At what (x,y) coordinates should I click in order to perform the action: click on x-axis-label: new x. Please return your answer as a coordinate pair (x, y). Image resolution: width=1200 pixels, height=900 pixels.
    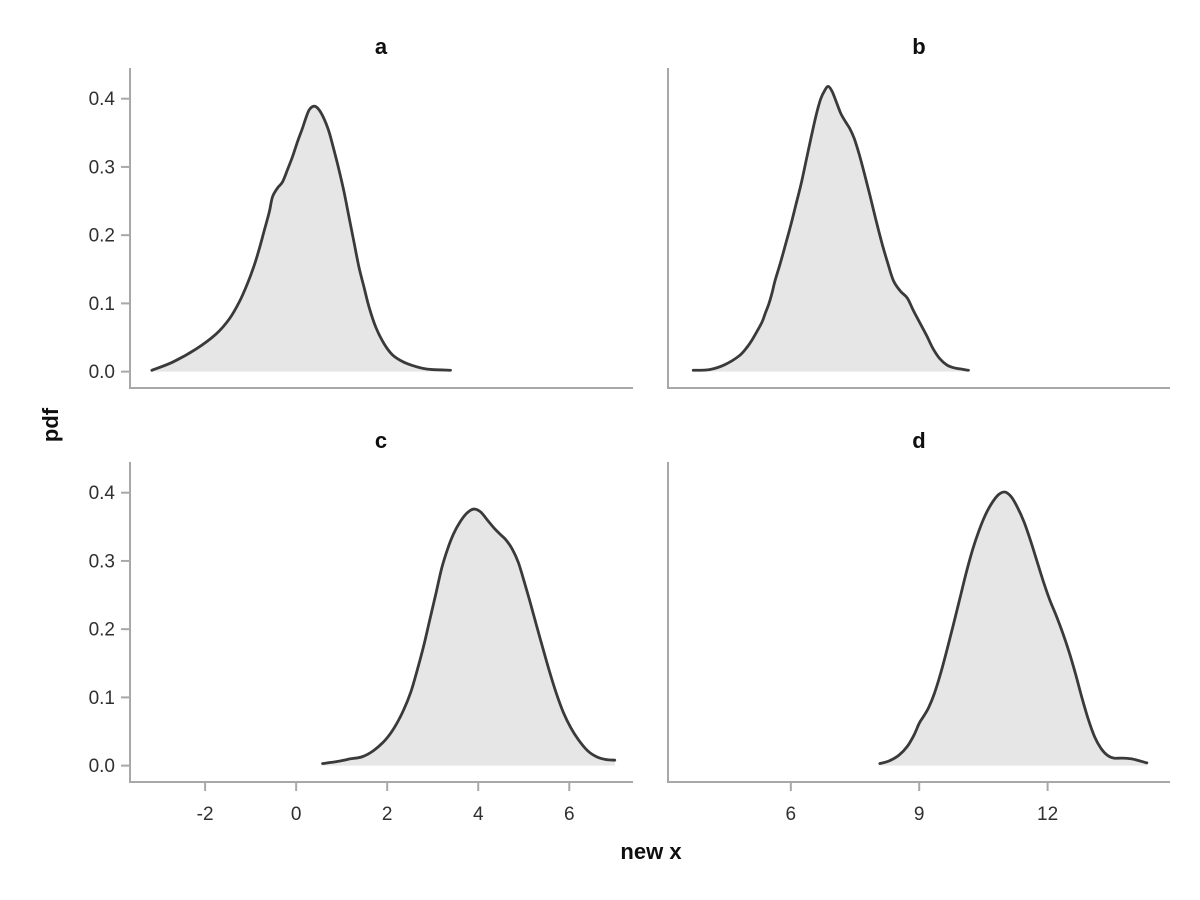
    Looking at the image, I should click on (651, 851).